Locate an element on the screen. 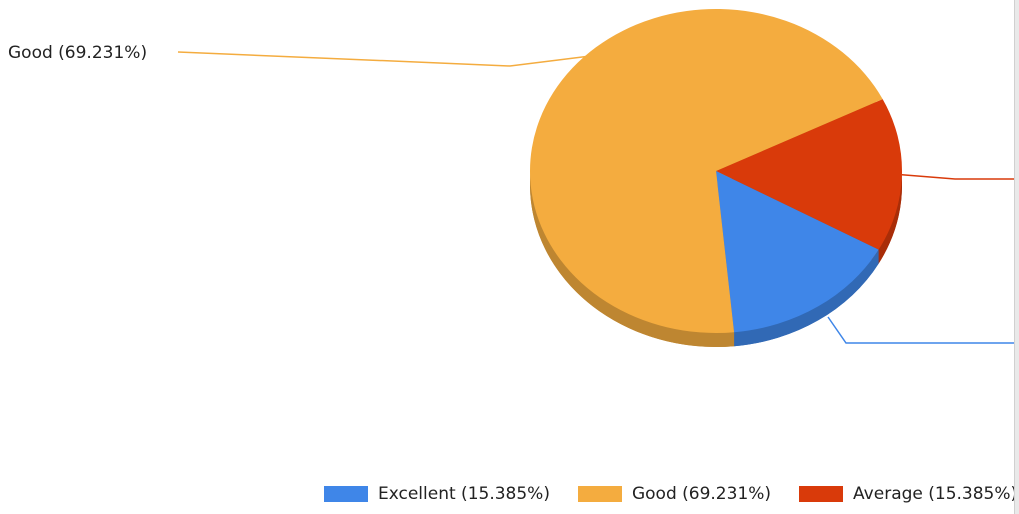 This screenshot has height=514, width=1019. legend-swatch-good is located at coordinates (599, 494).